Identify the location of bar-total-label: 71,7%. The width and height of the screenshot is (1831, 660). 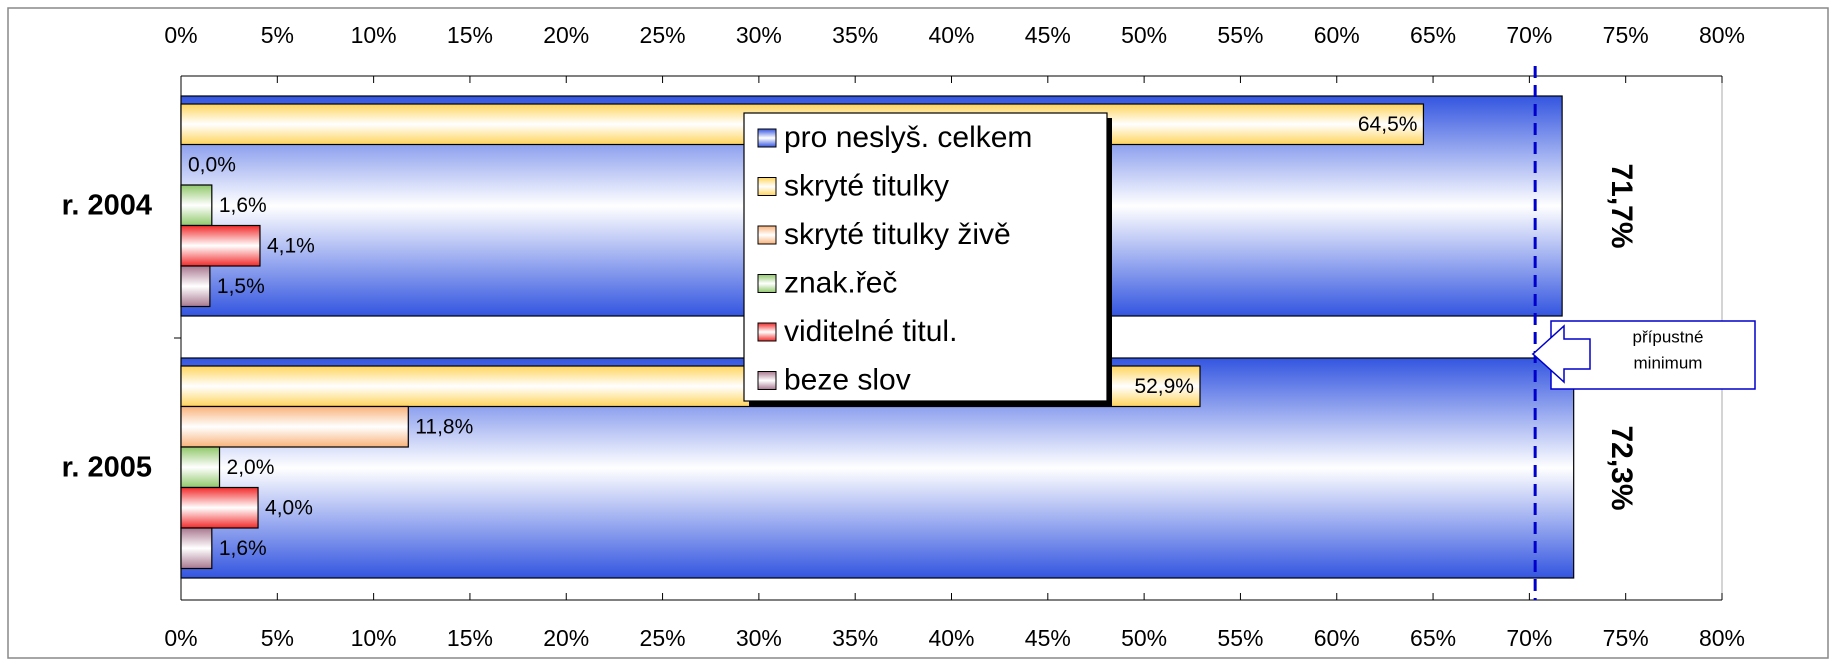
(1621, 205).